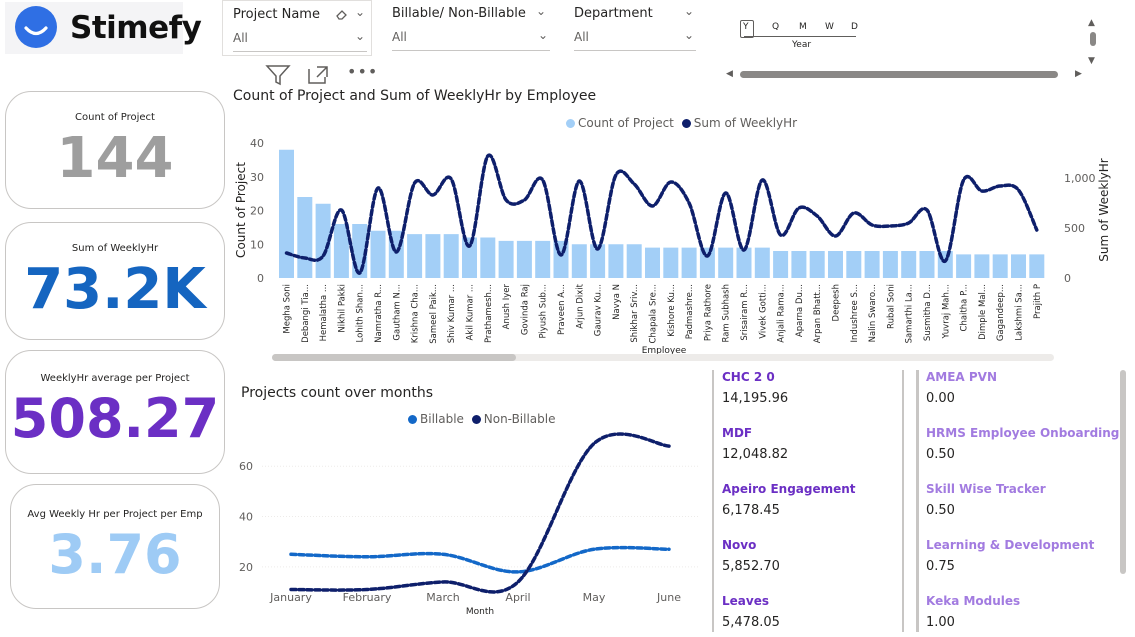 The image size is (1135, 637). What do you see at coordinates (1091, 61) in the screenshot?
I see `scroll-down-icon: ▼` at bounding box center [1091, 61].